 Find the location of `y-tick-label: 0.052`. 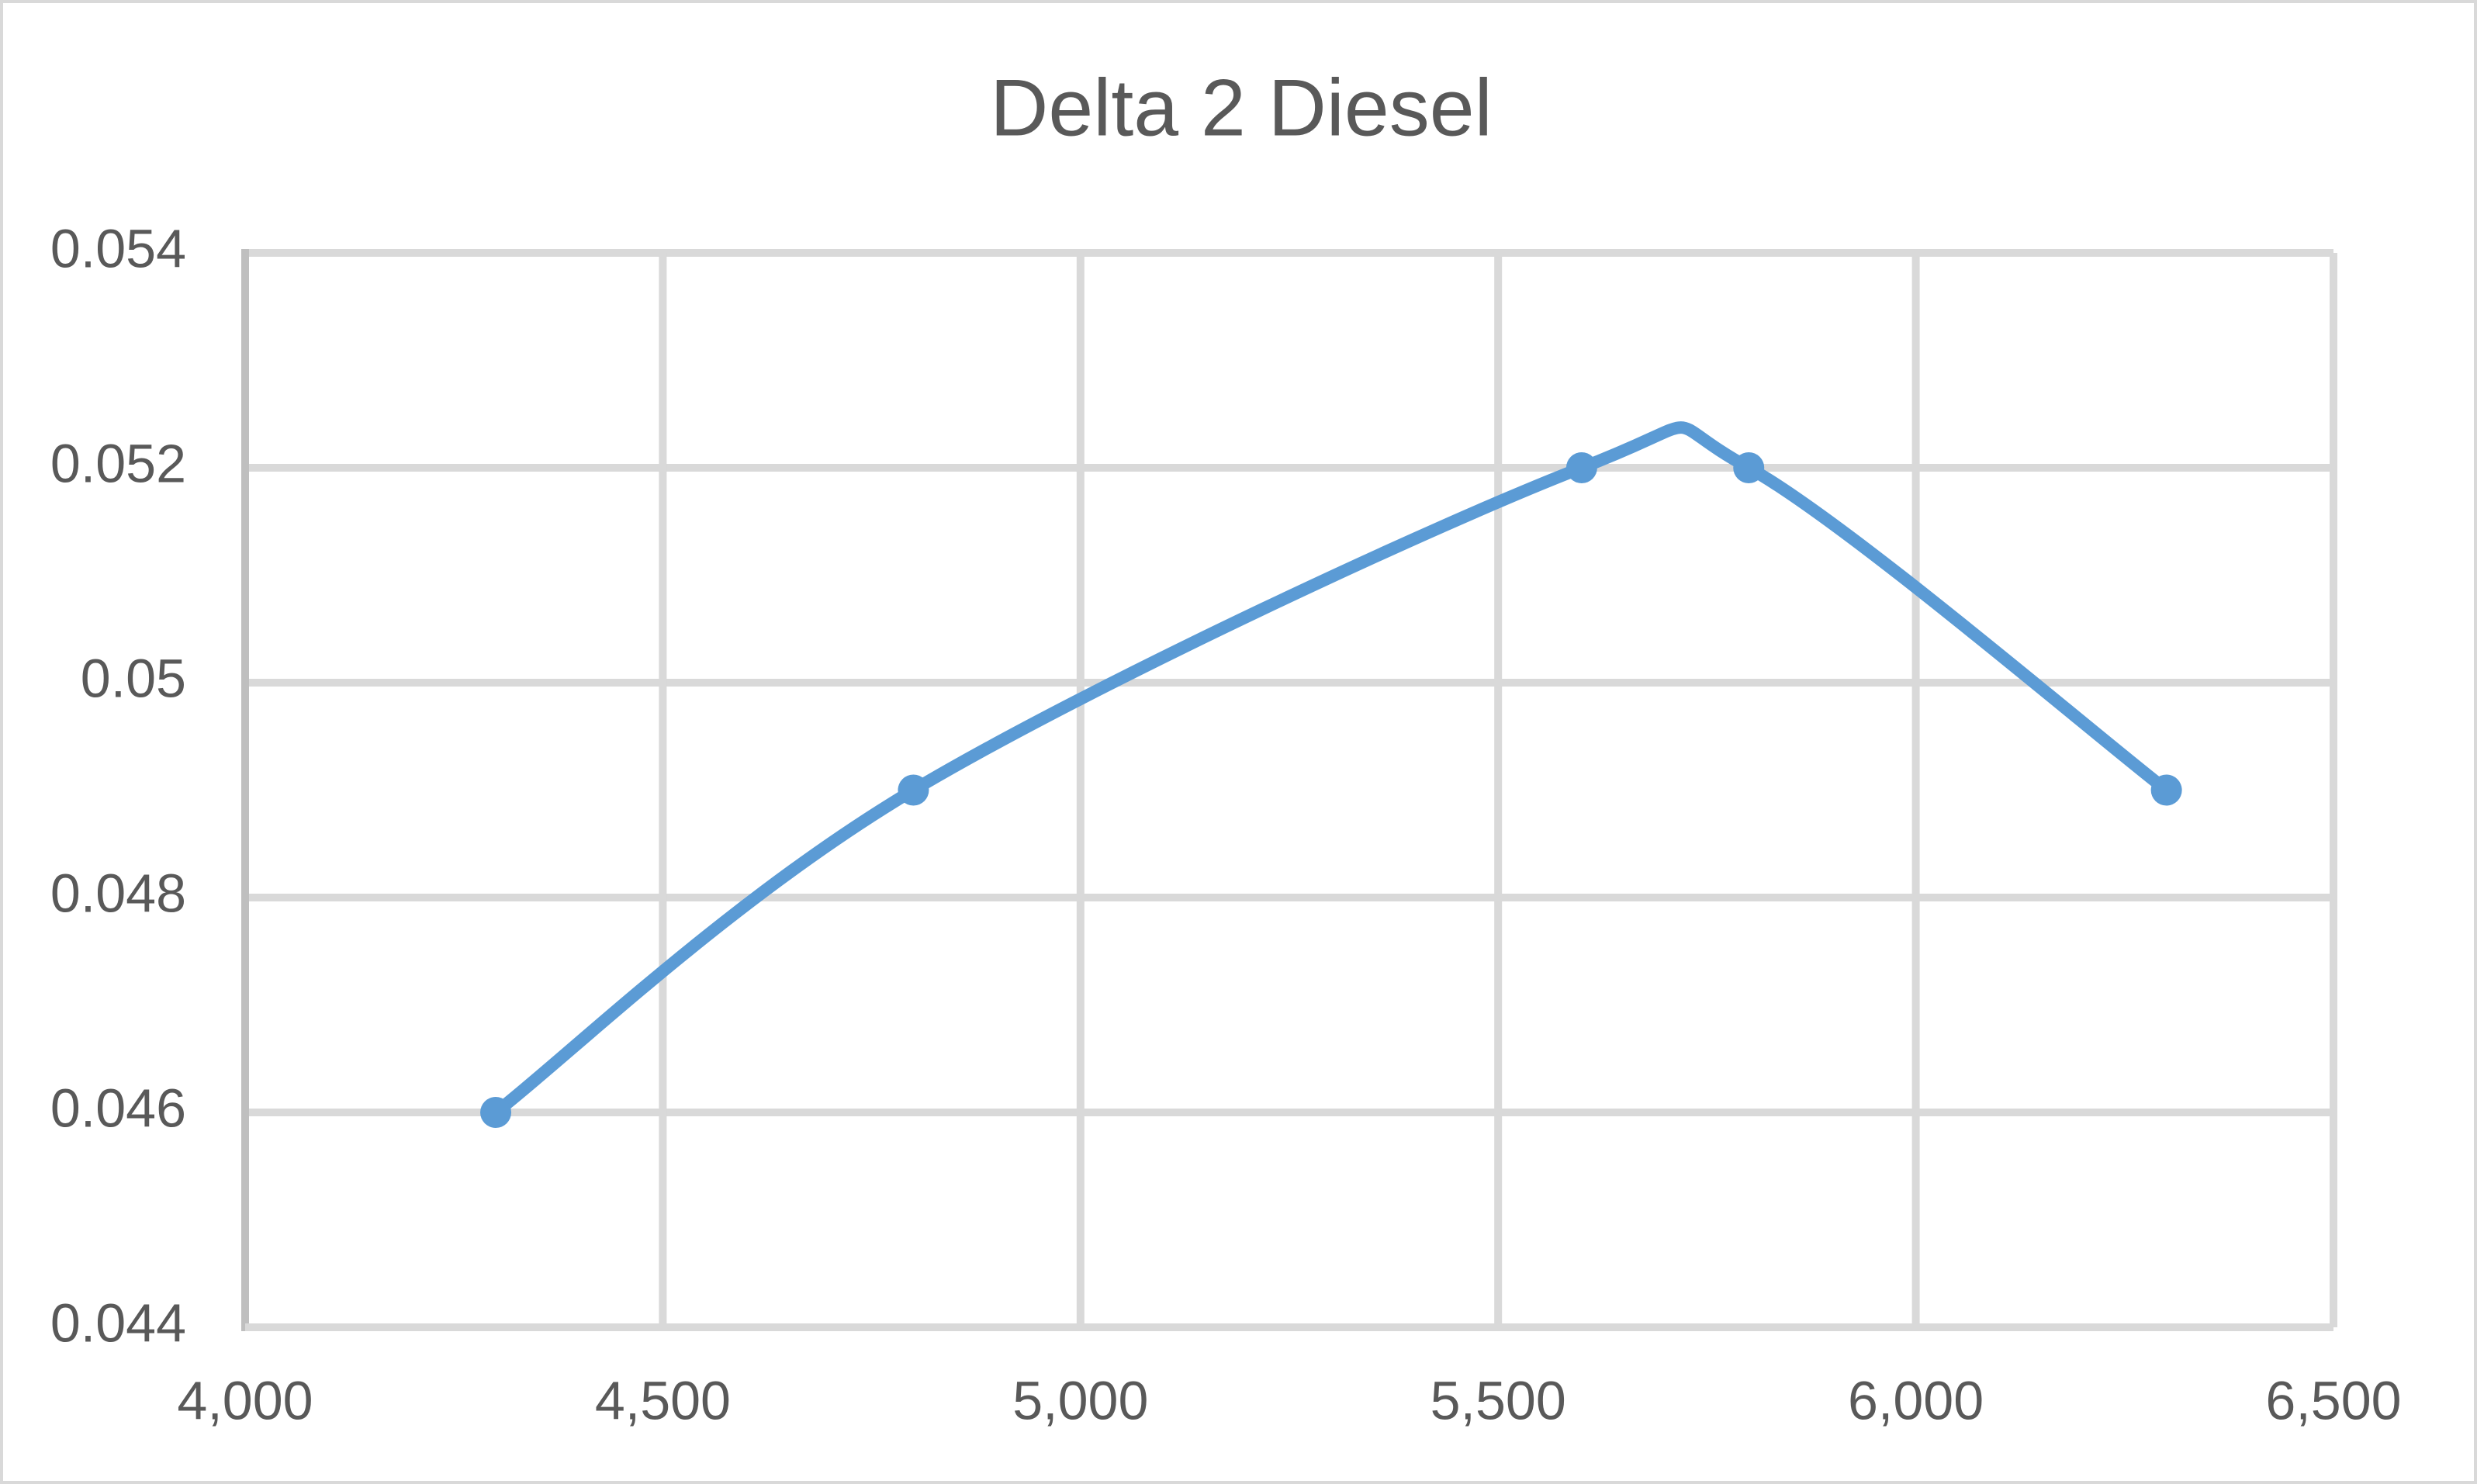

y-tick-label: 0.052 is located at coordinates (118, 463).